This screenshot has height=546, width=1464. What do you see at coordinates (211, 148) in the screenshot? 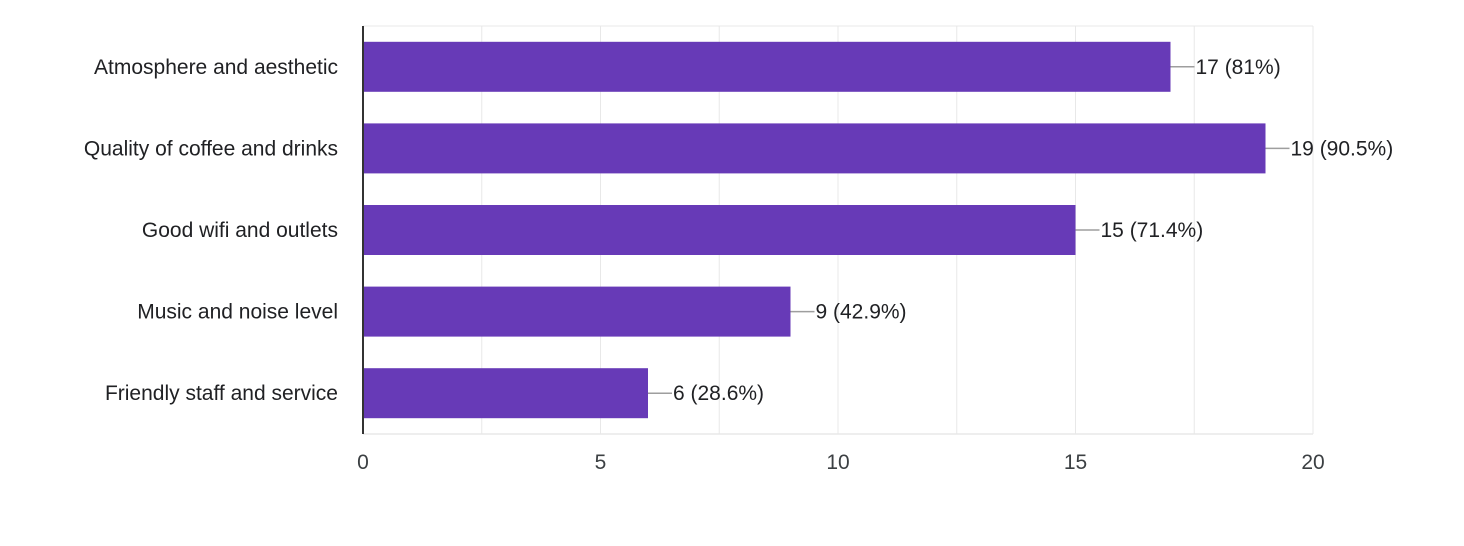
I see `category-label: Quality of coffee and drinks` at bounding box center [211, 148].